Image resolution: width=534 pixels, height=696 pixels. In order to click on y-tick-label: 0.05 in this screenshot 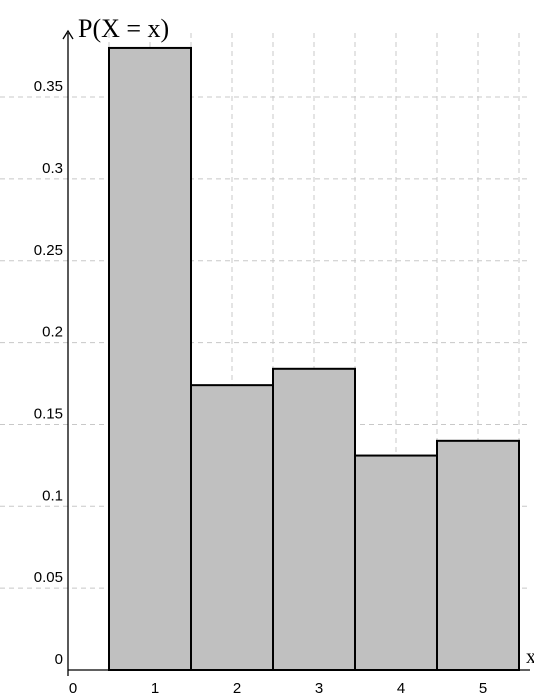, I will do `click(48, 577)`.